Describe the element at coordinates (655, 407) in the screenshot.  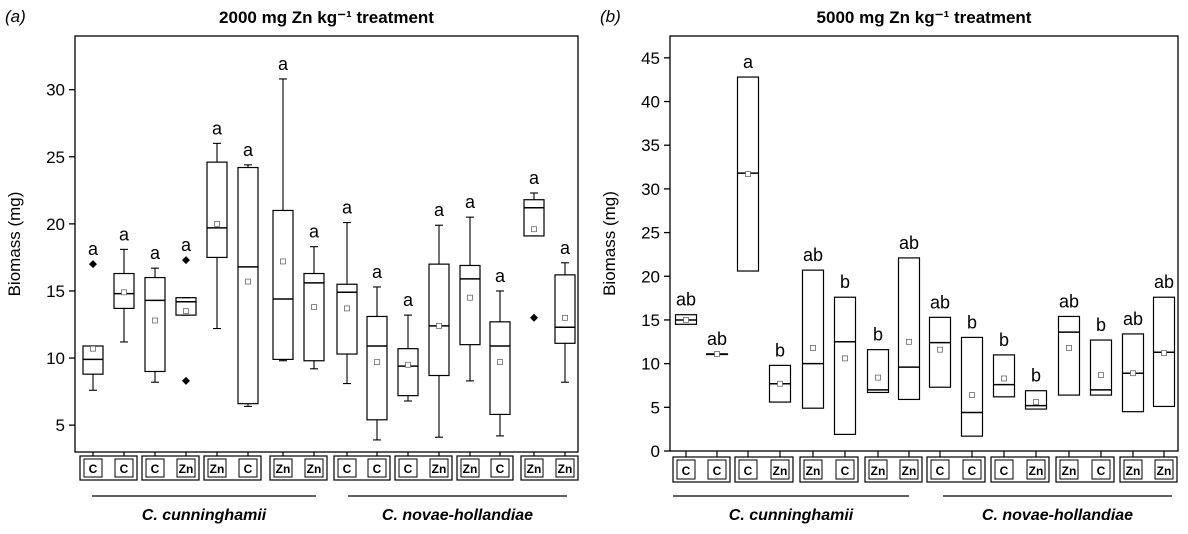
I see `y-tick-label: 5` at that location.